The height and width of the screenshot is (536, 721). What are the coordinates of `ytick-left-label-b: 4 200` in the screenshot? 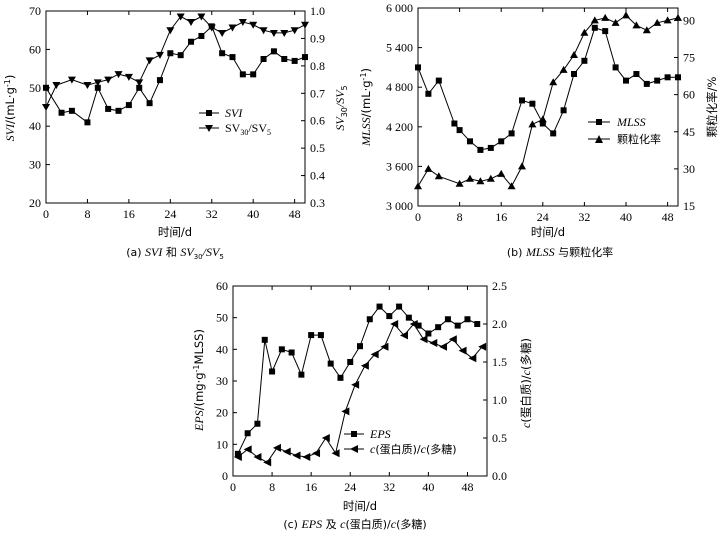 It's located at (399, 127).